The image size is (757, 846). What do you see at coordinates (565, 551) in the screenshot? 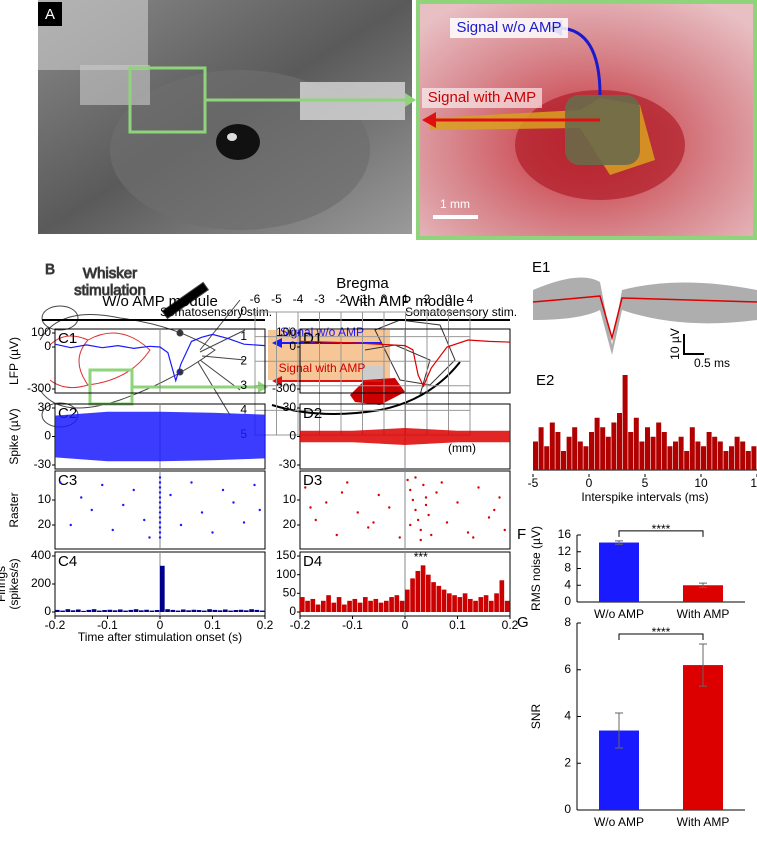
I see `y-tick-label: 12` at bounding box center [565, 551].